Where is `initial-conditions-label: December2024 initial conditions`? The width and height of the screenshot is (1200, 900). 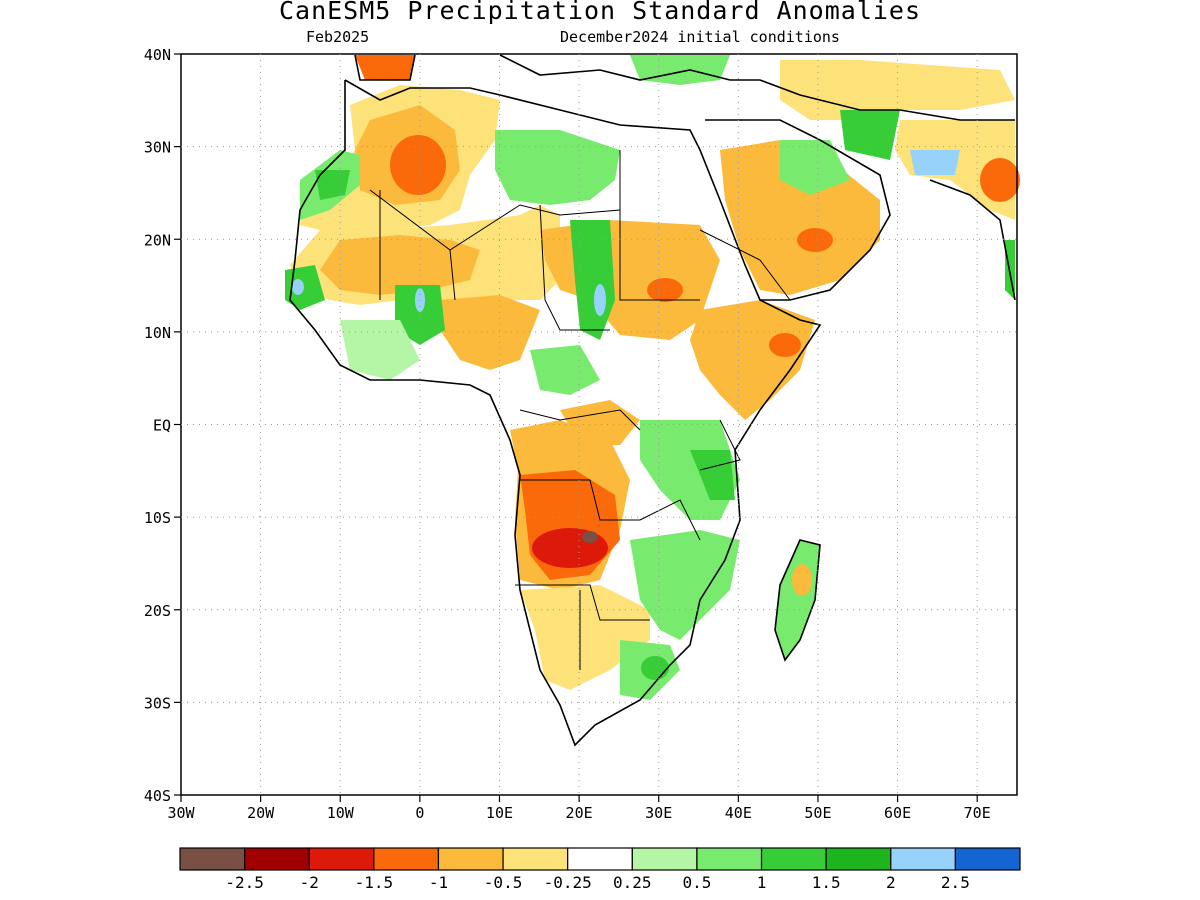 initial-conditions-label: December2024 initial conditions is located at coordinates (700, 37).